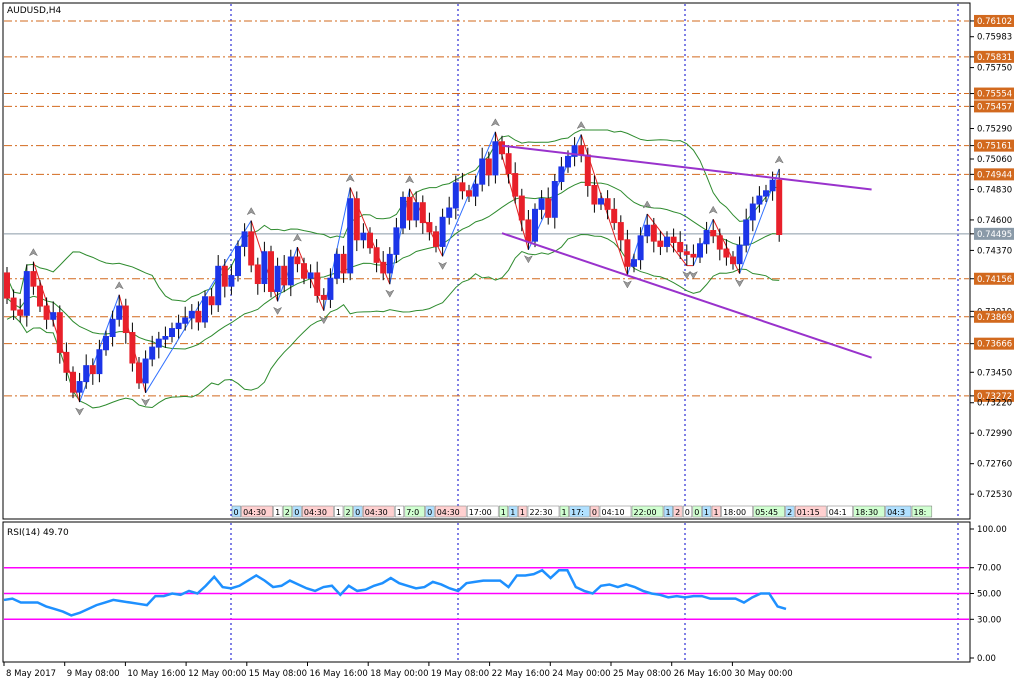 This screenshot has height=687, width=1024. Describe the element at coordinates (994, 95) in the screenshot. I see `price-tick-label: 0.75554` at that location.